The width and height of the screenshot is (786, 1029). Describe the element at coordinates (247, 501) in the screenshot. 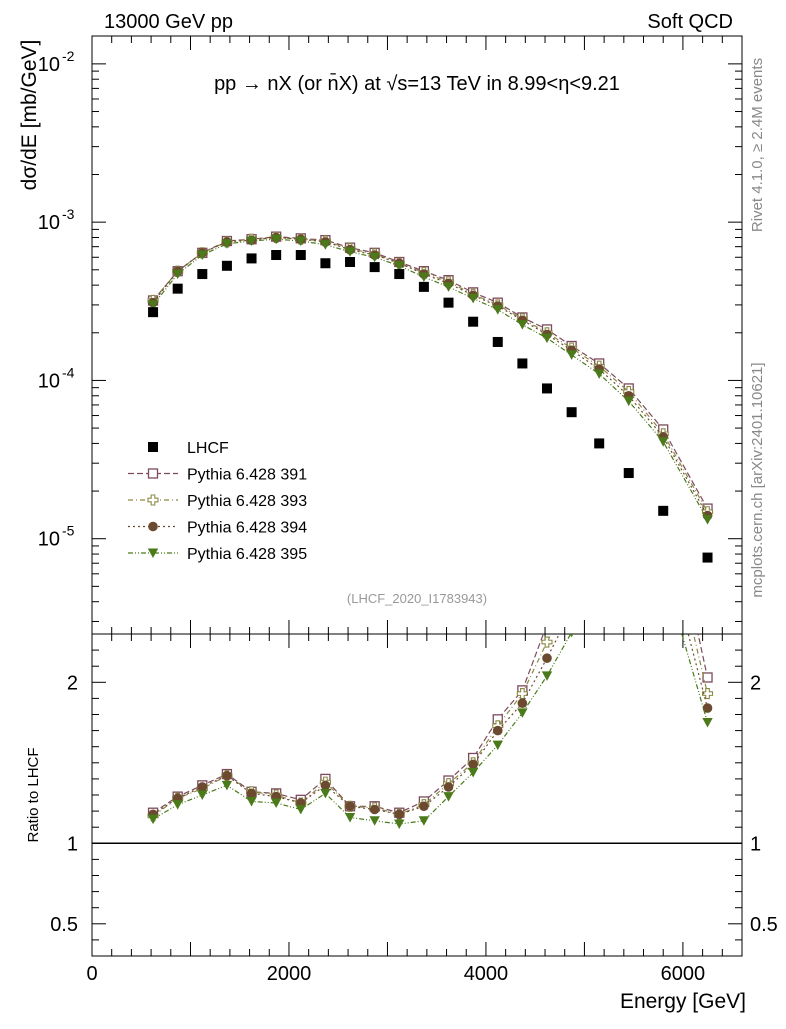

I see `legend-label-pythia-6-428-393: Pythia 6.428 393` at that location.